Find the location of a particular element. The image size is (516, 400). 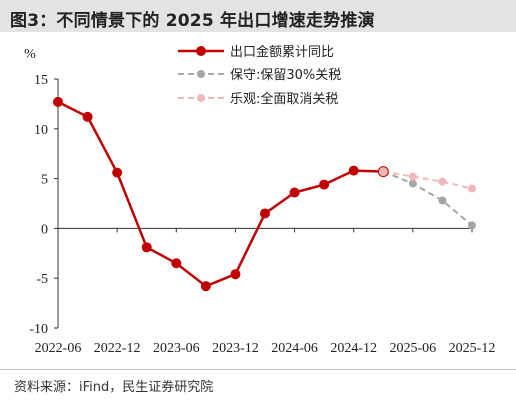

source-note: 资料来源：iFind，民生证券研究院 is located at coordinates (114, 387).